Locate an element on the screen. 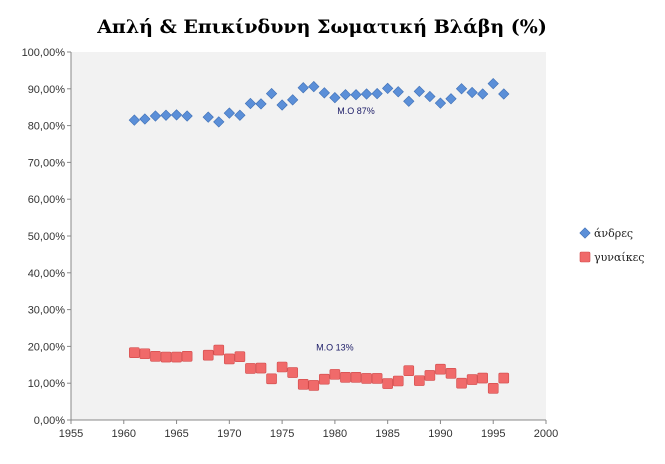  y-tick-label: 10,00% is located at coordinates (47, 384).